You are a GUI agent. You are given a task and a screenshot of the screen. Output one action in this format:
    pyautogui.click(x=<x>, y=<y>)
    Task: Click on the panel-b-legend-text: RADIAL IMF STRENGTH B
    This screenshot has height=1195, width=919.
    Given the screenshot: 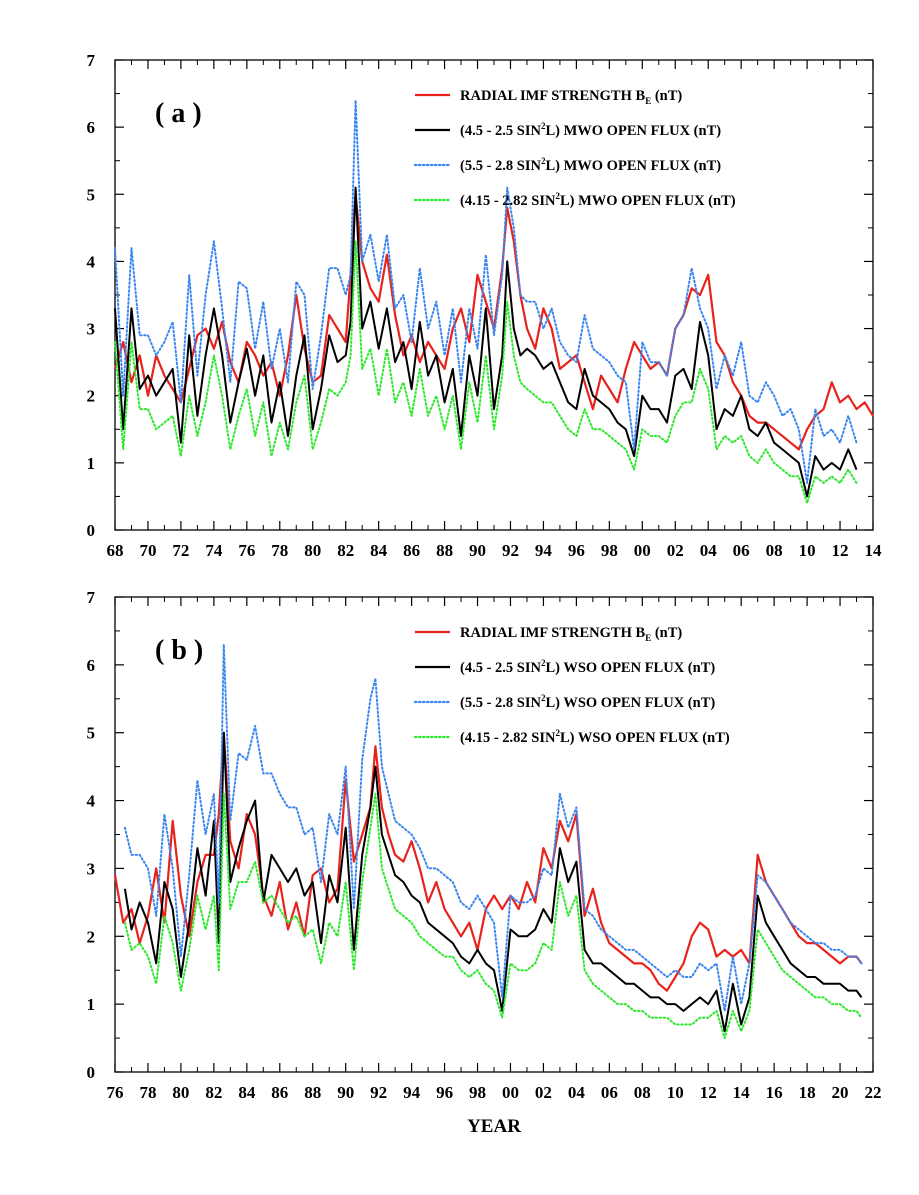 What is the action you would take?
    pyautogui.click(x=553, y=633)
    